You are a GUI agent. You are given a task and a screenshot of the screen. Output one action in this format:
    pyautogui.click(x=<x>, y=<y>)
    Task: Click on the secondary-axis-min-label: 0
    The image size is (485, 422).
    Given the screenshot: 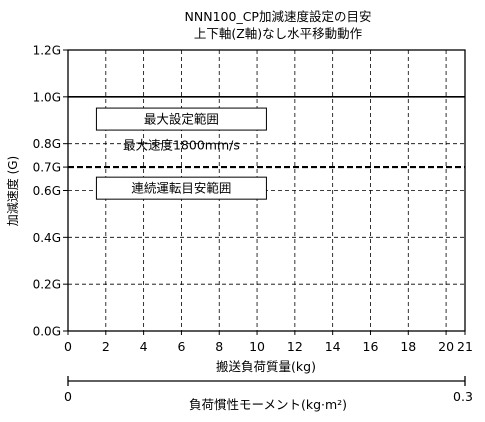 What is the action you would take?
    pyautogui.click(x=68, y=396)
    